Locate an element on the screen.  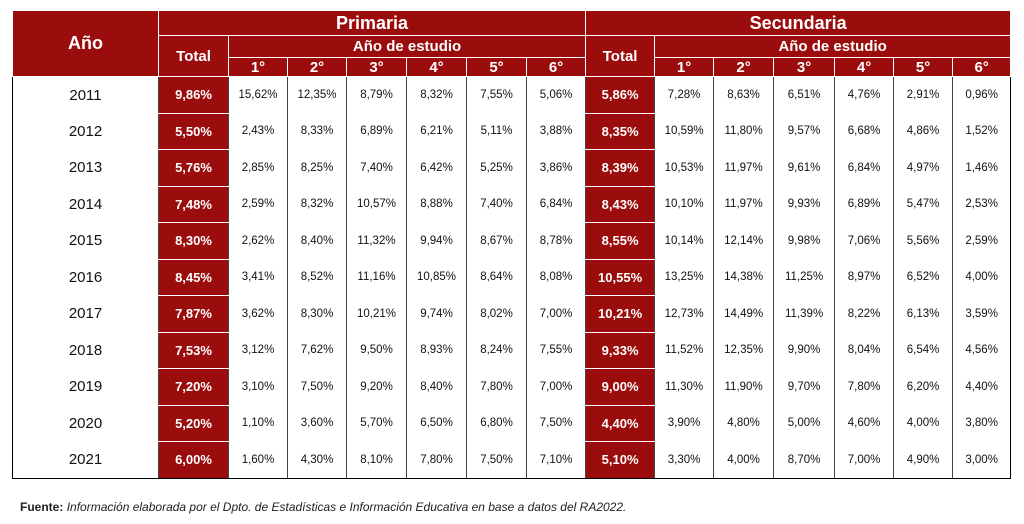
value-cell: 8,32% is located at coordinates (317, 204).